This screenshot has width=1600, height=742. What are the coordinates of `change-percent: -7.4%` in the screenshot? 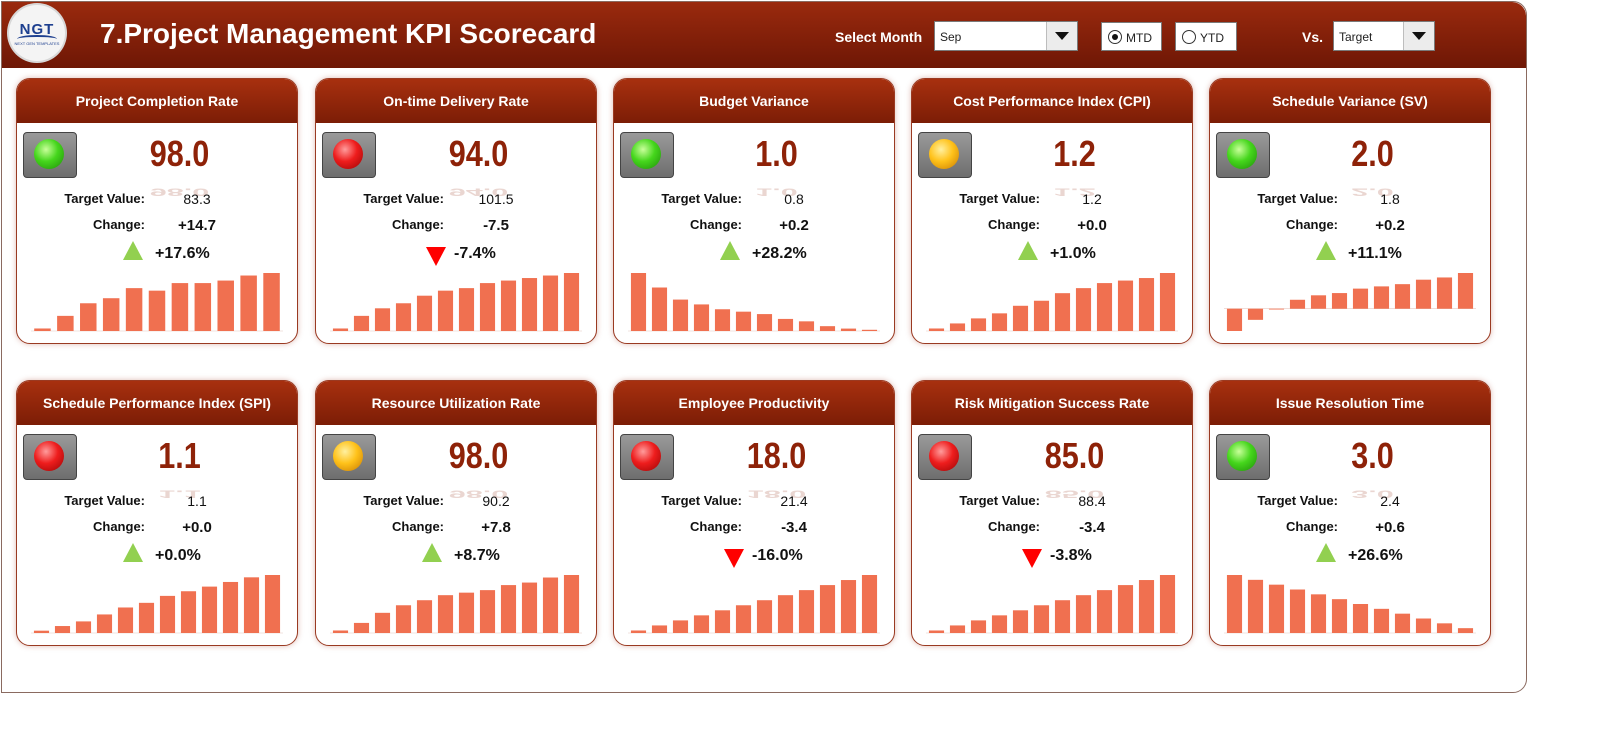 It's located at (475, 253).